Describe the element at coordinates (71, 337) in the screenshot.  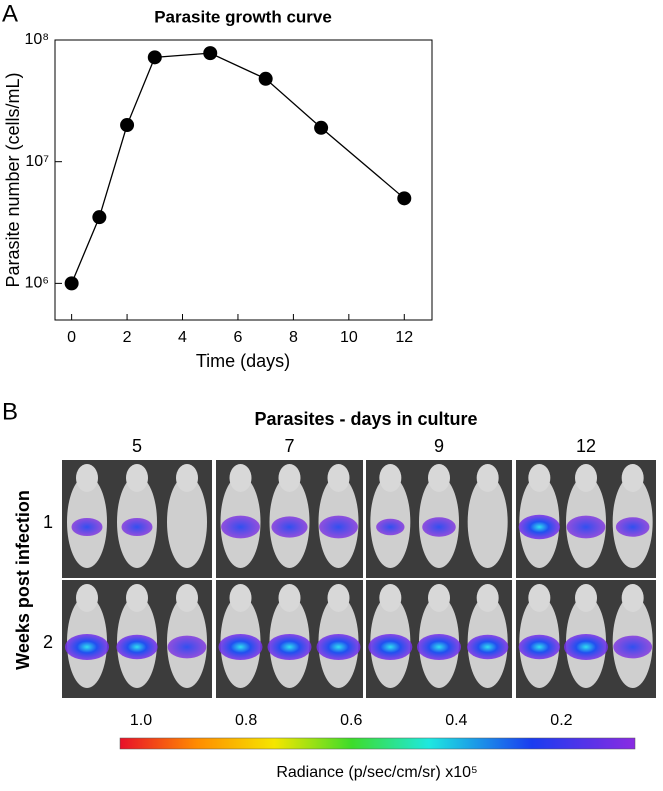
I see `x-tick-label: 0` at that location.